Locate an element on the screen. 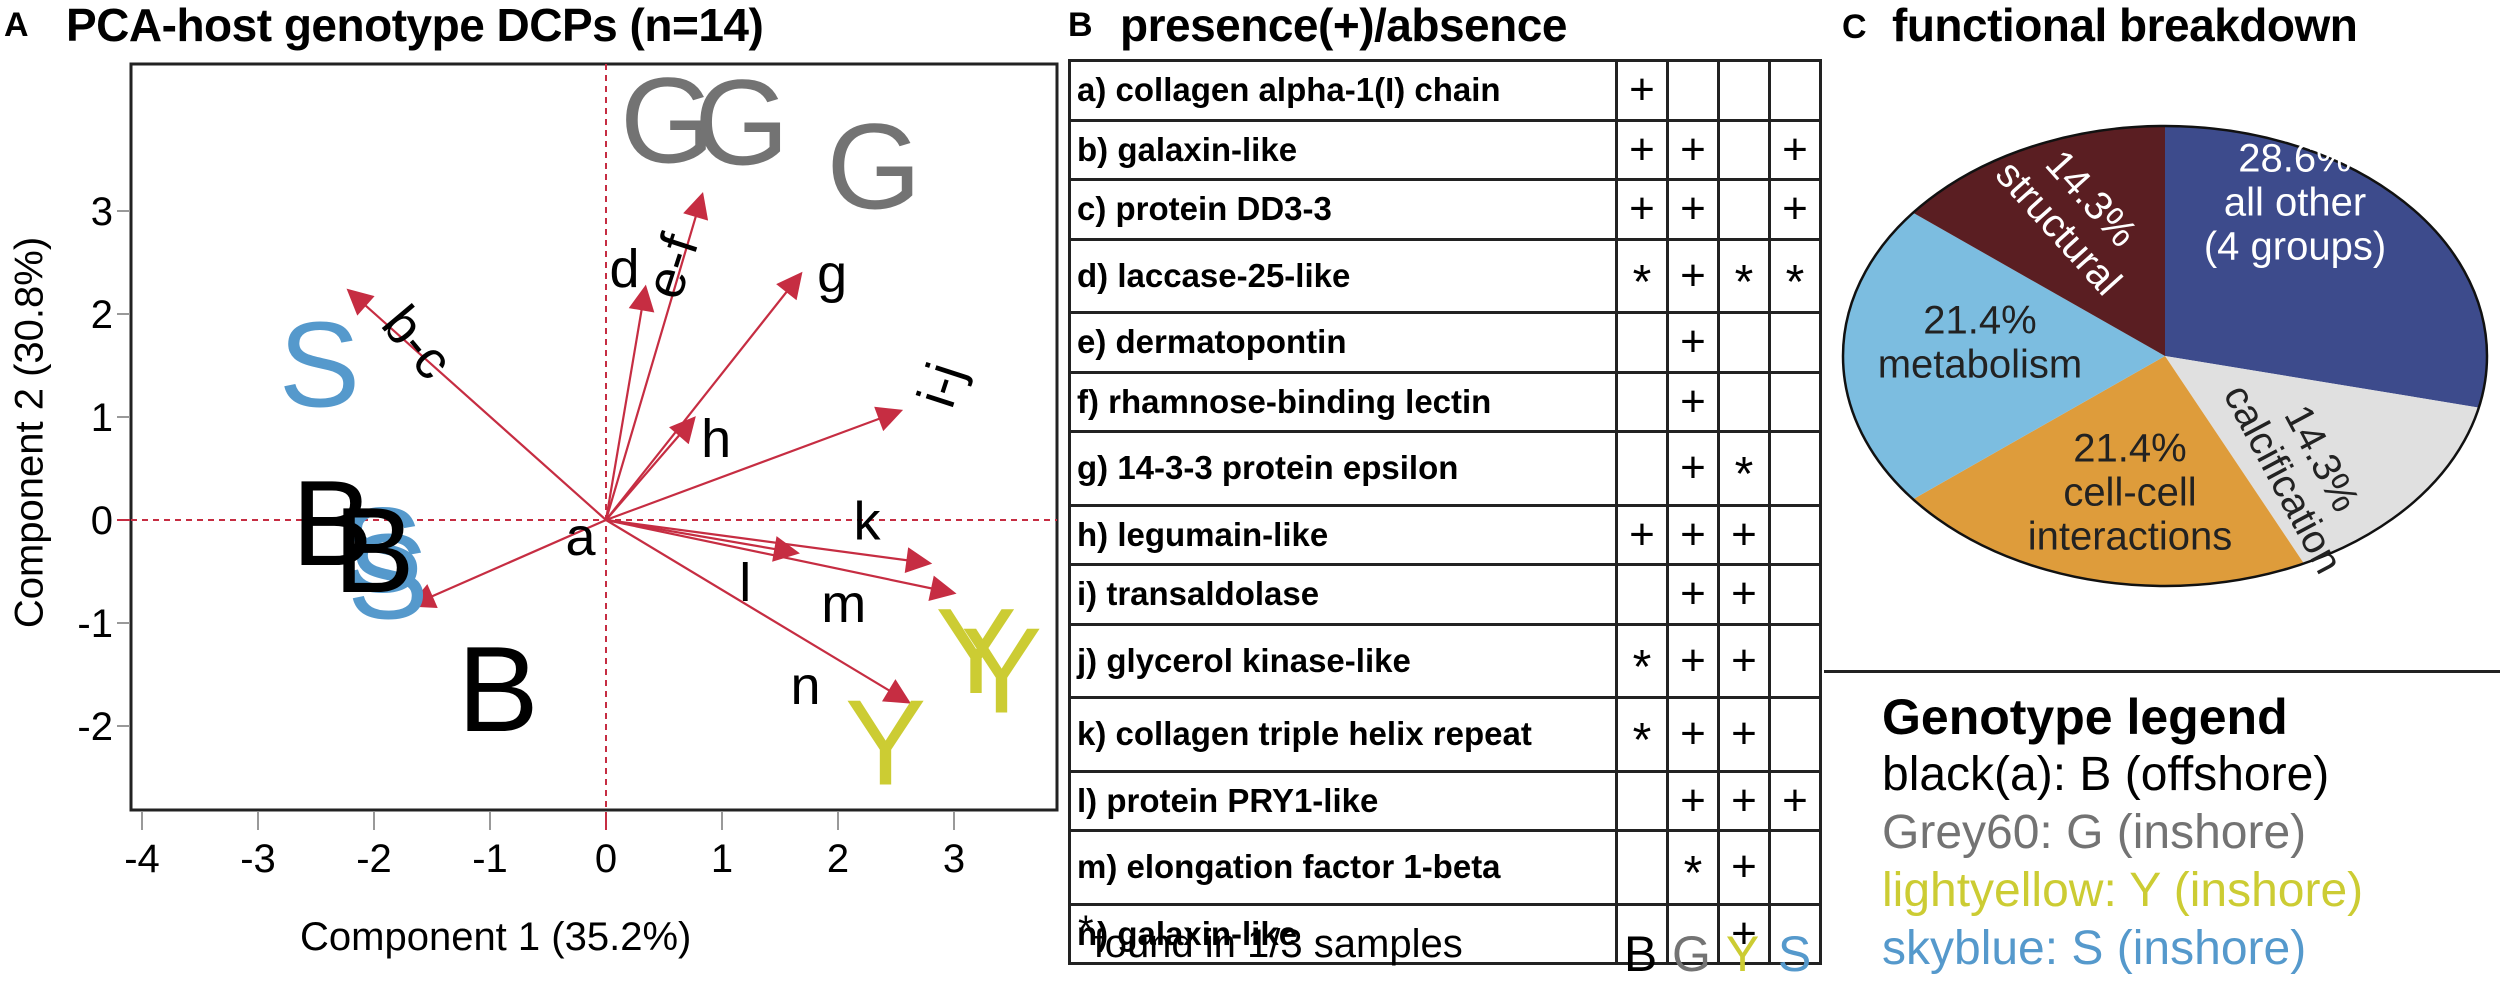  table-row: e) dermatopontin + is located at coordinates (1445, 342).